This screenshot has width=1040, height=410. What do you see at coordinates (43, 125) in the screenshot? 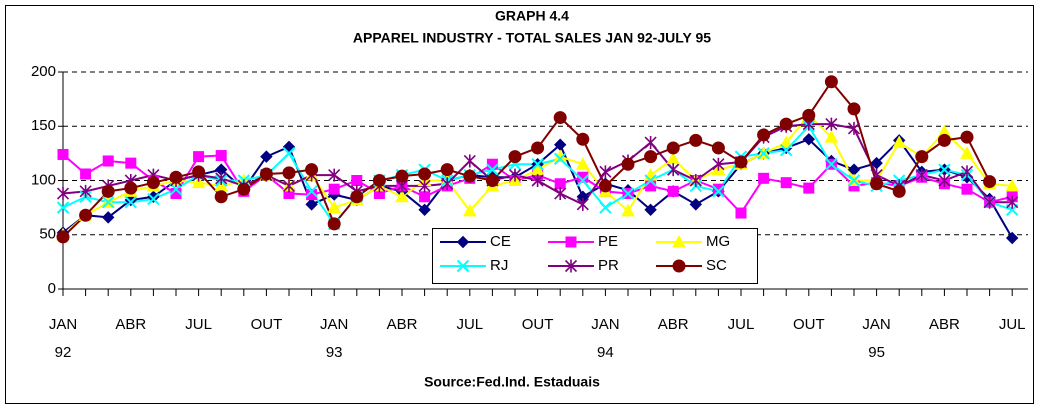
I see `y-tick-label: 150` at bounding box center [43, 125].